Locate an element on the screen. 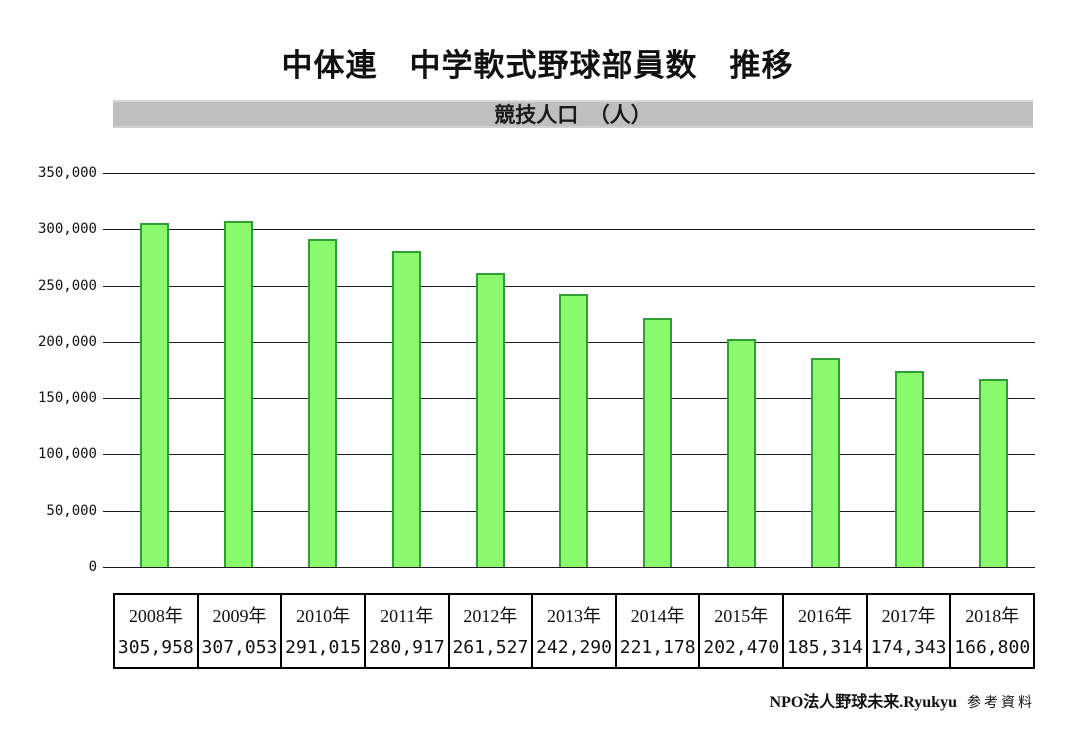 This screenshot has height=754, width=1075. source-suffix: 参考資料 is located at coordinates (1001, 703).